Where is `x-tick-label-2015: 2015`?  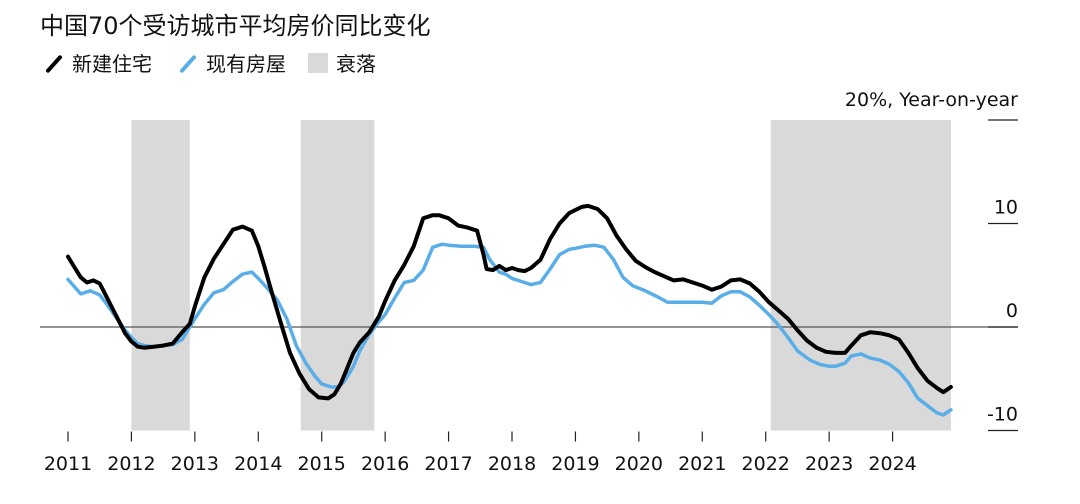 x-tick-label-2015: 2015 is located at coordinates (322, 464).